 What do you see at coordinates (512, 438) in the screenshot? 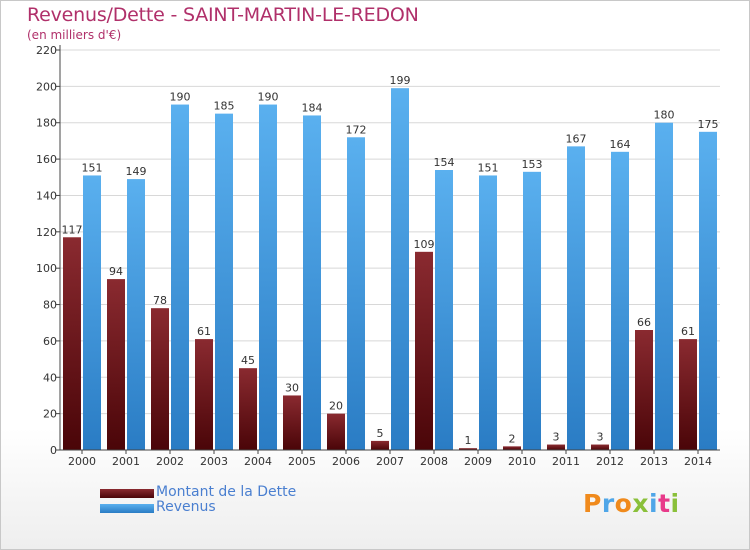
I see `debt-value-label: 2` at bounding box center [512, 438].